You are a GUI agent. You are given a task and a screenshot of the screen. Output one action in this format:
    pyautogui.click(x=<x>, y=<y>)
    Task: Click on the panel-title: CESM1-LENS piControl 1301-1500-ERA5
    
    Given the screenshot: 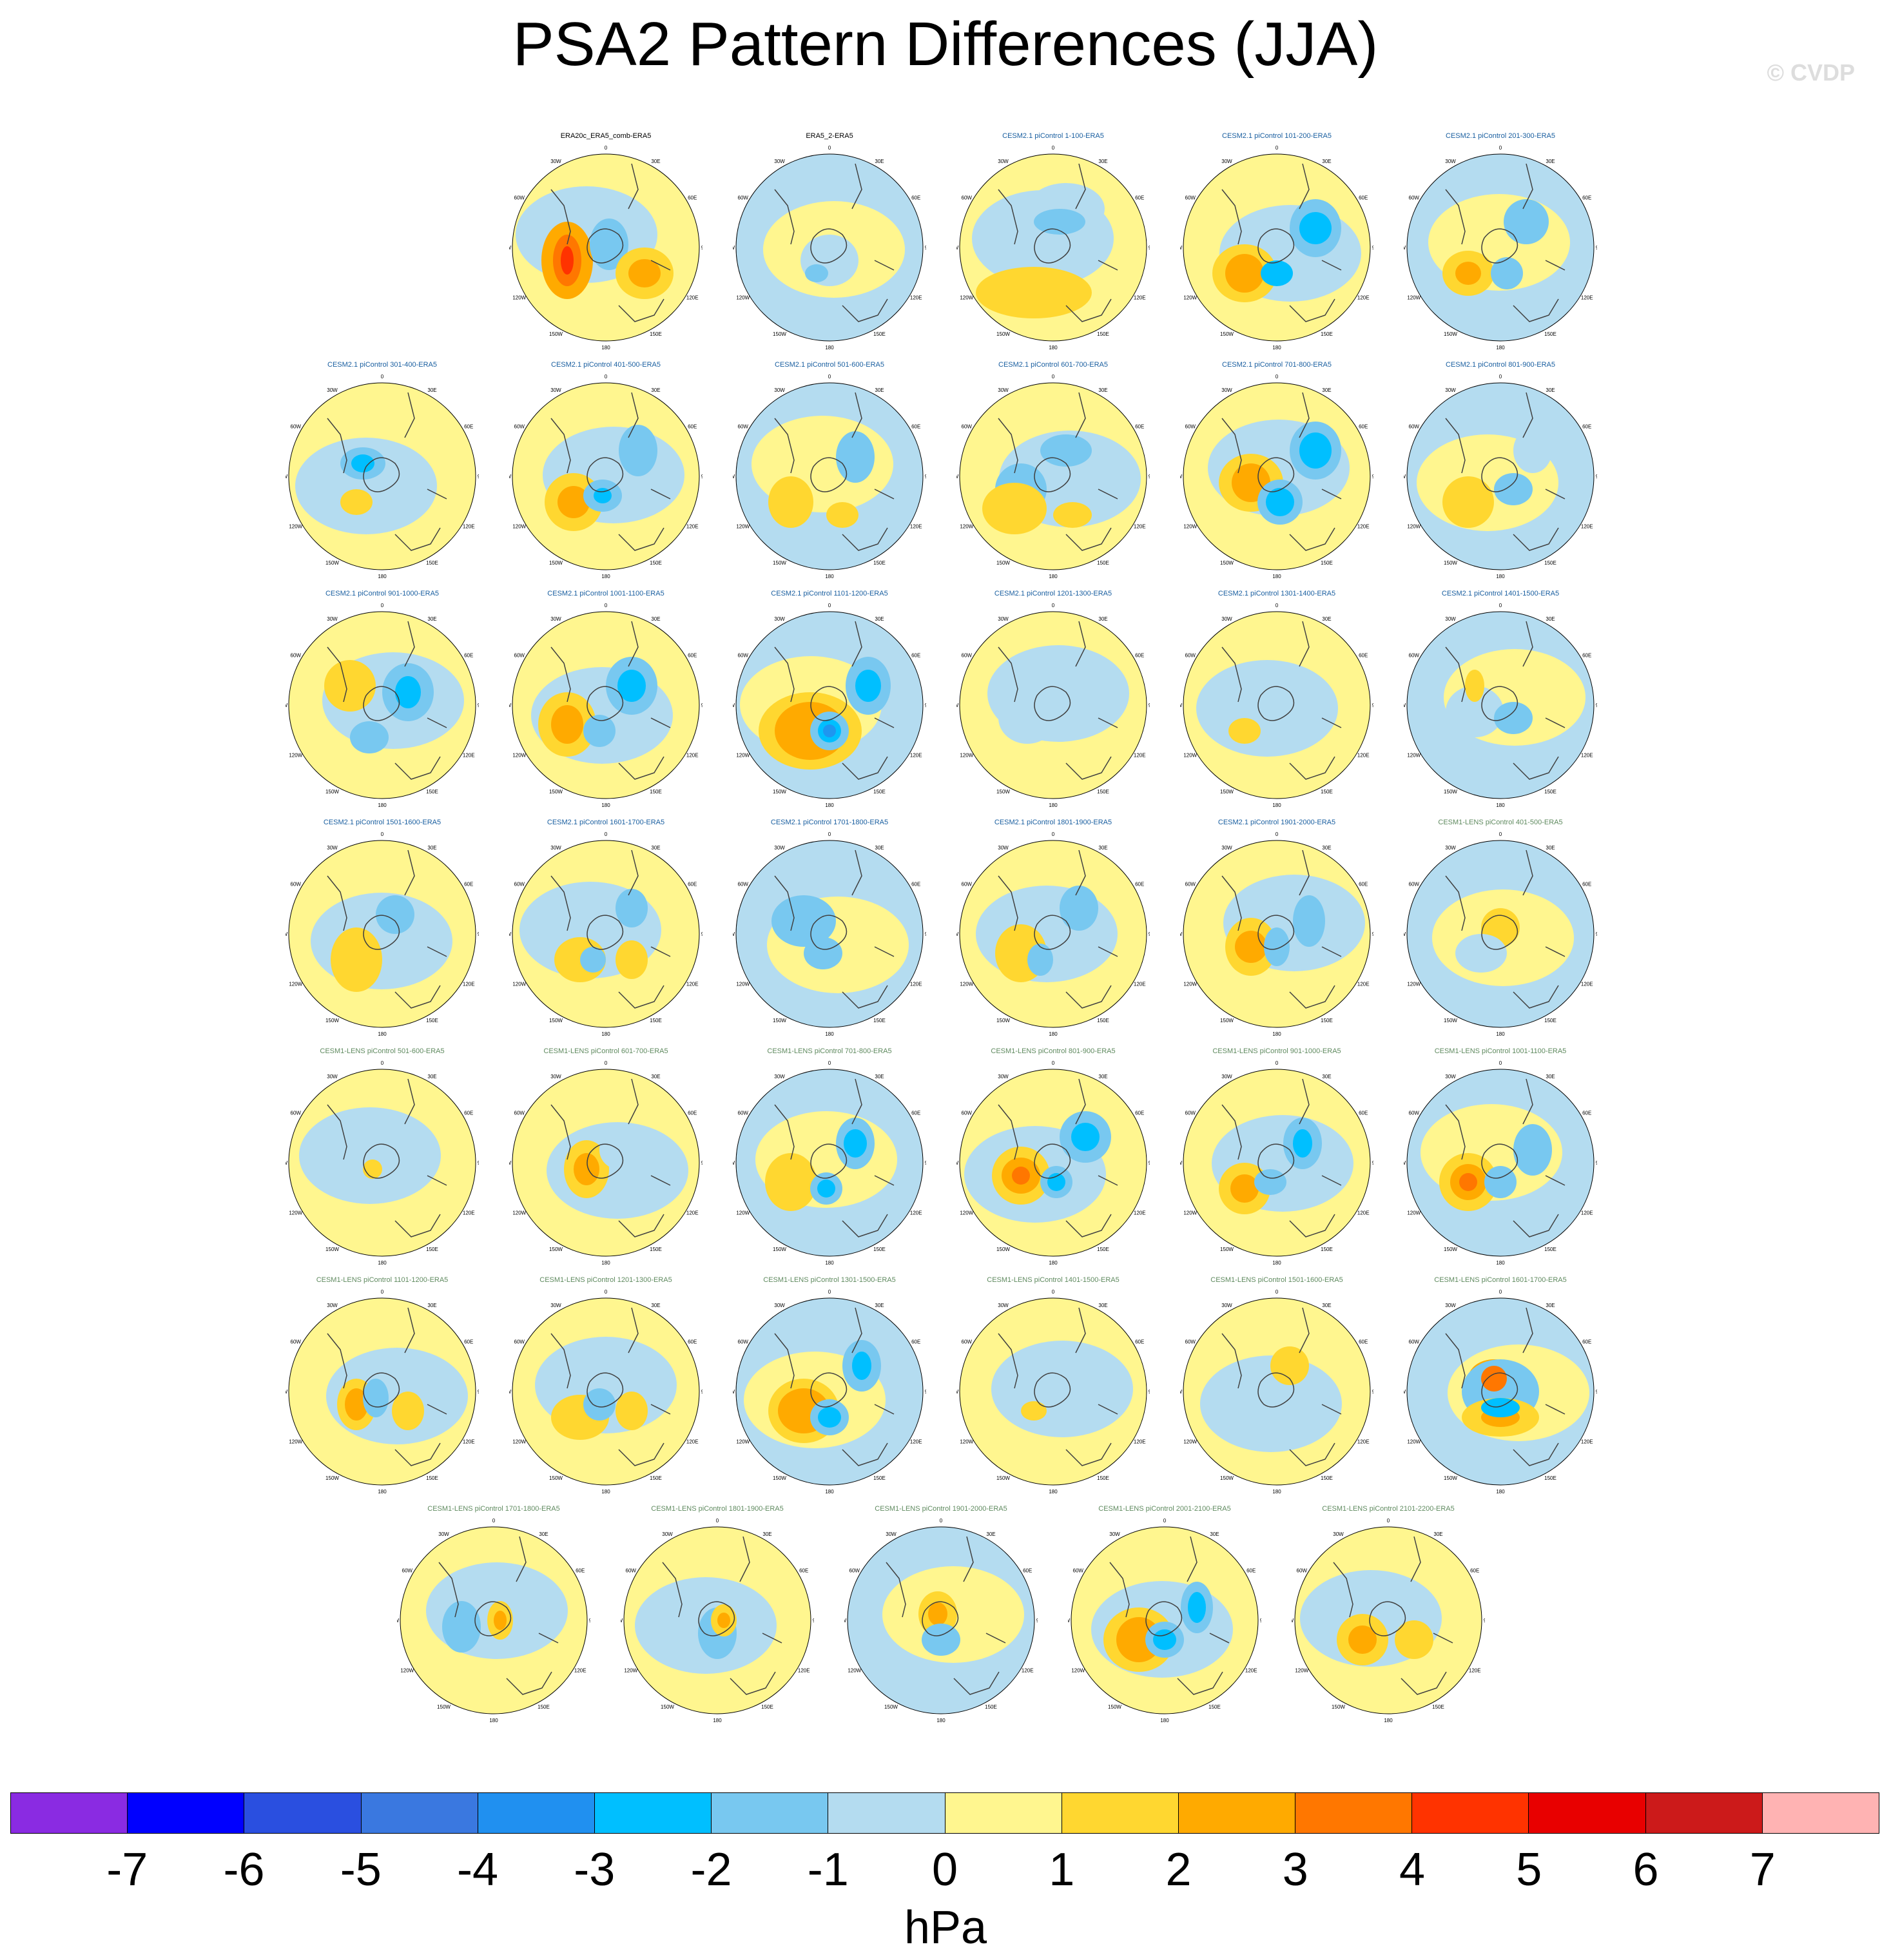 What is the action you would take?
    pyautogui.click(x=829, y=1280)
    